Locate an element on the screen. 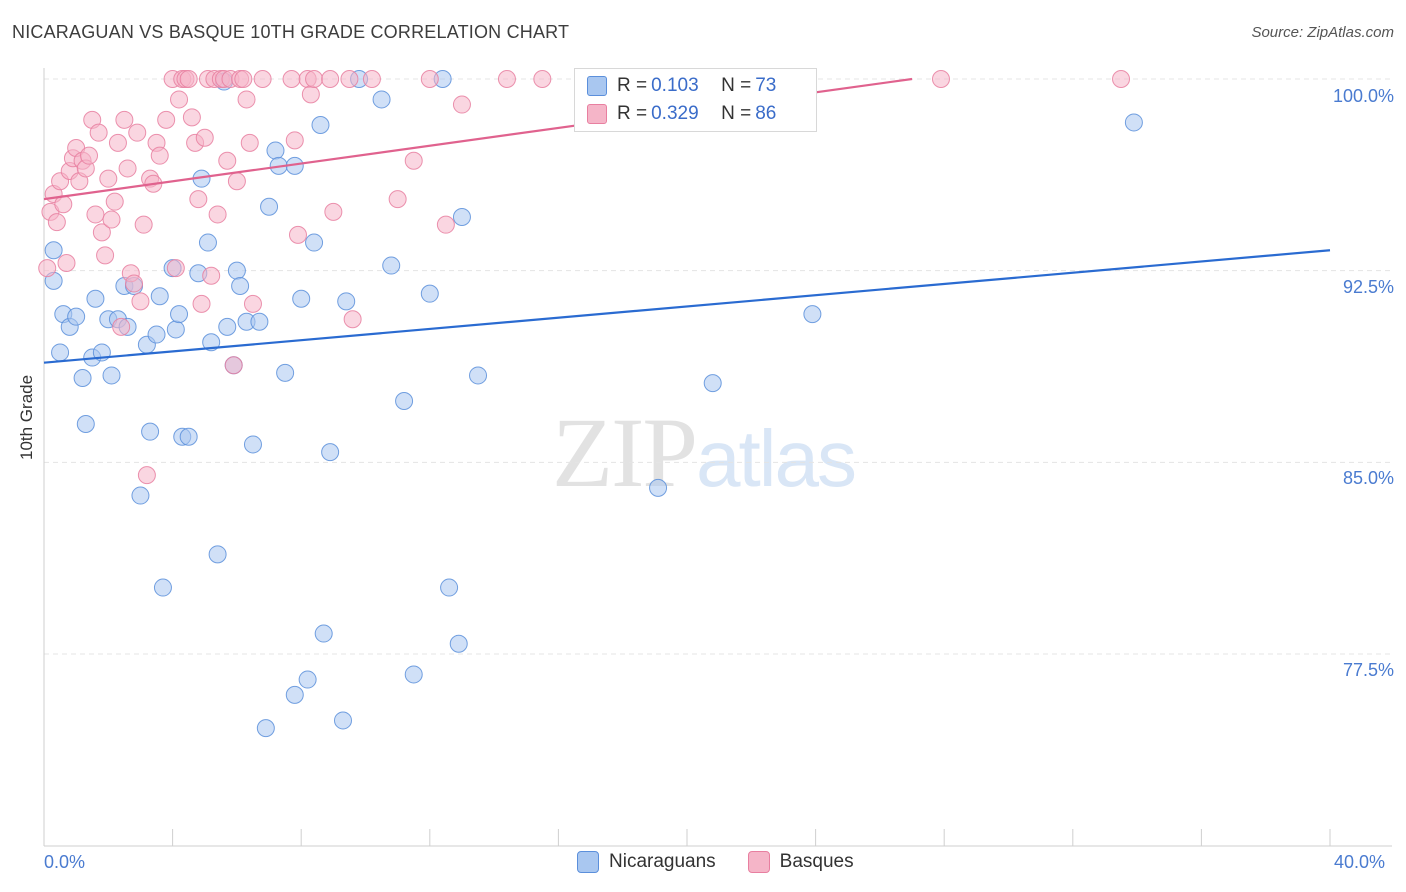 The width and height of the screenshot is (1406, 892). x-tick-label-max: 40.0% is located at coordinates (1360, 862).